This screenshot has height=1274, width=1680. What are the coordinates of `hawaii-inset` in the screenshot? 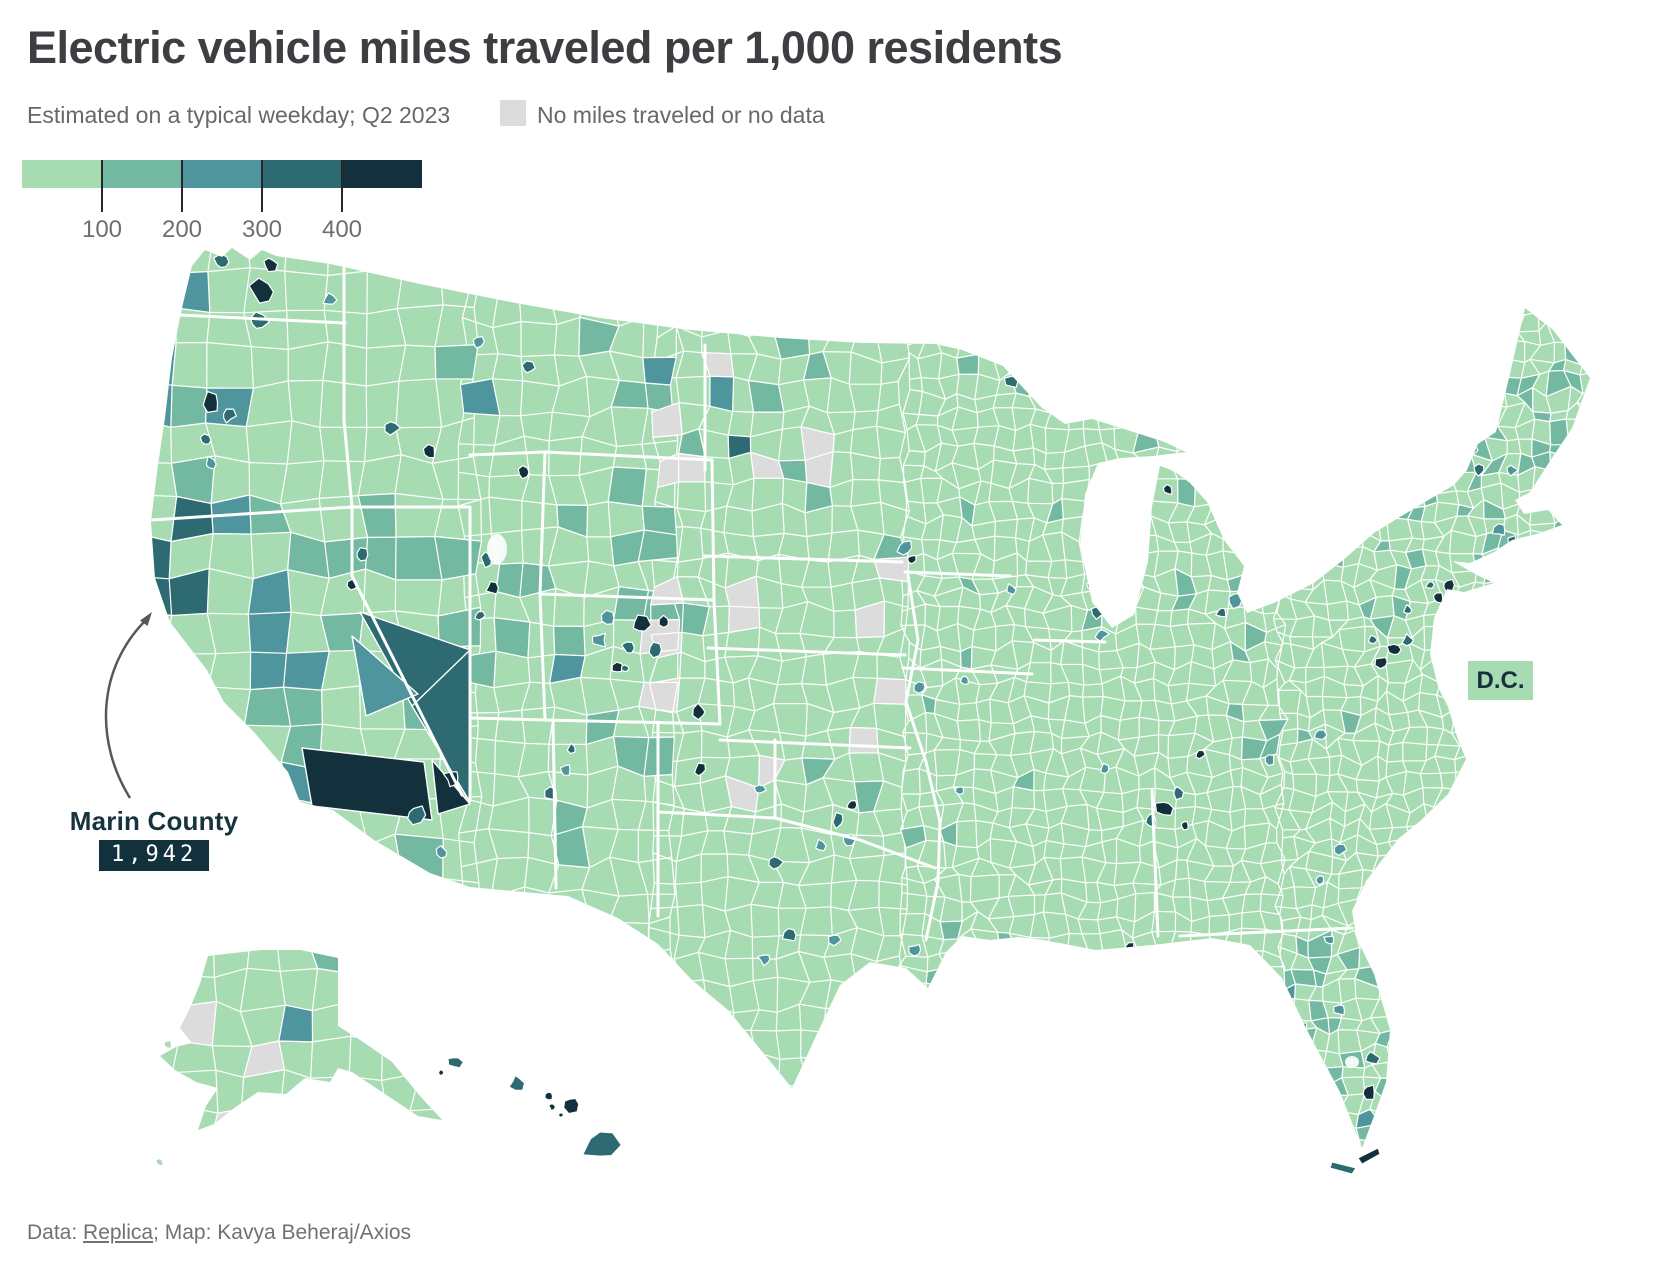 It's located at (909, 1116).